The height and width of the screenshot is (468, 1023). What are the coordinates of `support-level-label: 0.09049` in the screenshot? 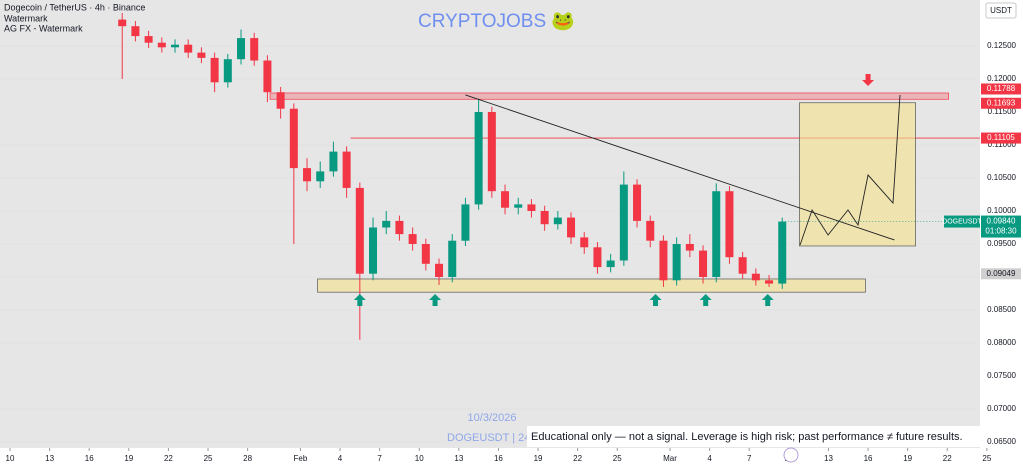 It's located at (1001, 273).